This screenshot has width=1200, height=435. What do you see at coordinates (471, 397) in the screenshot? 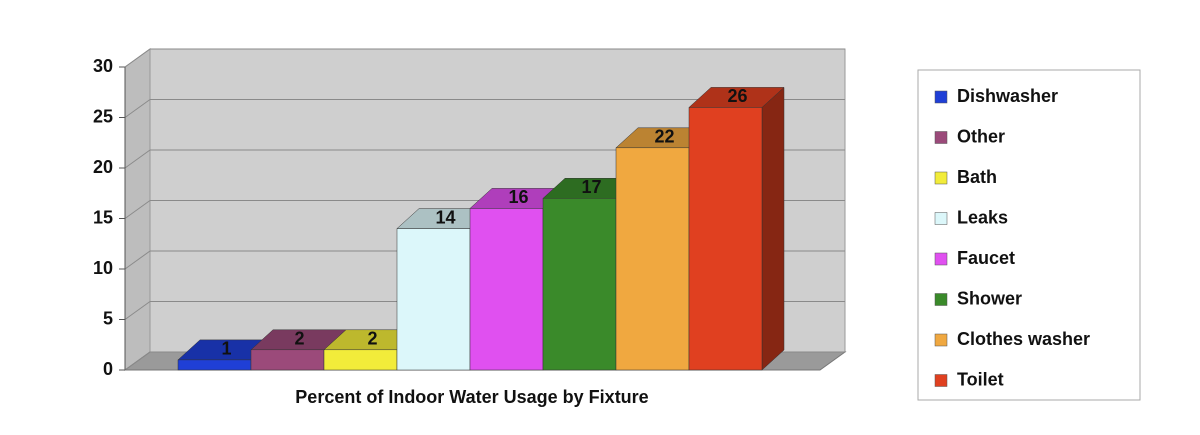
I see `x-axis-title: Percent of Indoor Water Usage by Fixture` at bounding box center [471, 397].